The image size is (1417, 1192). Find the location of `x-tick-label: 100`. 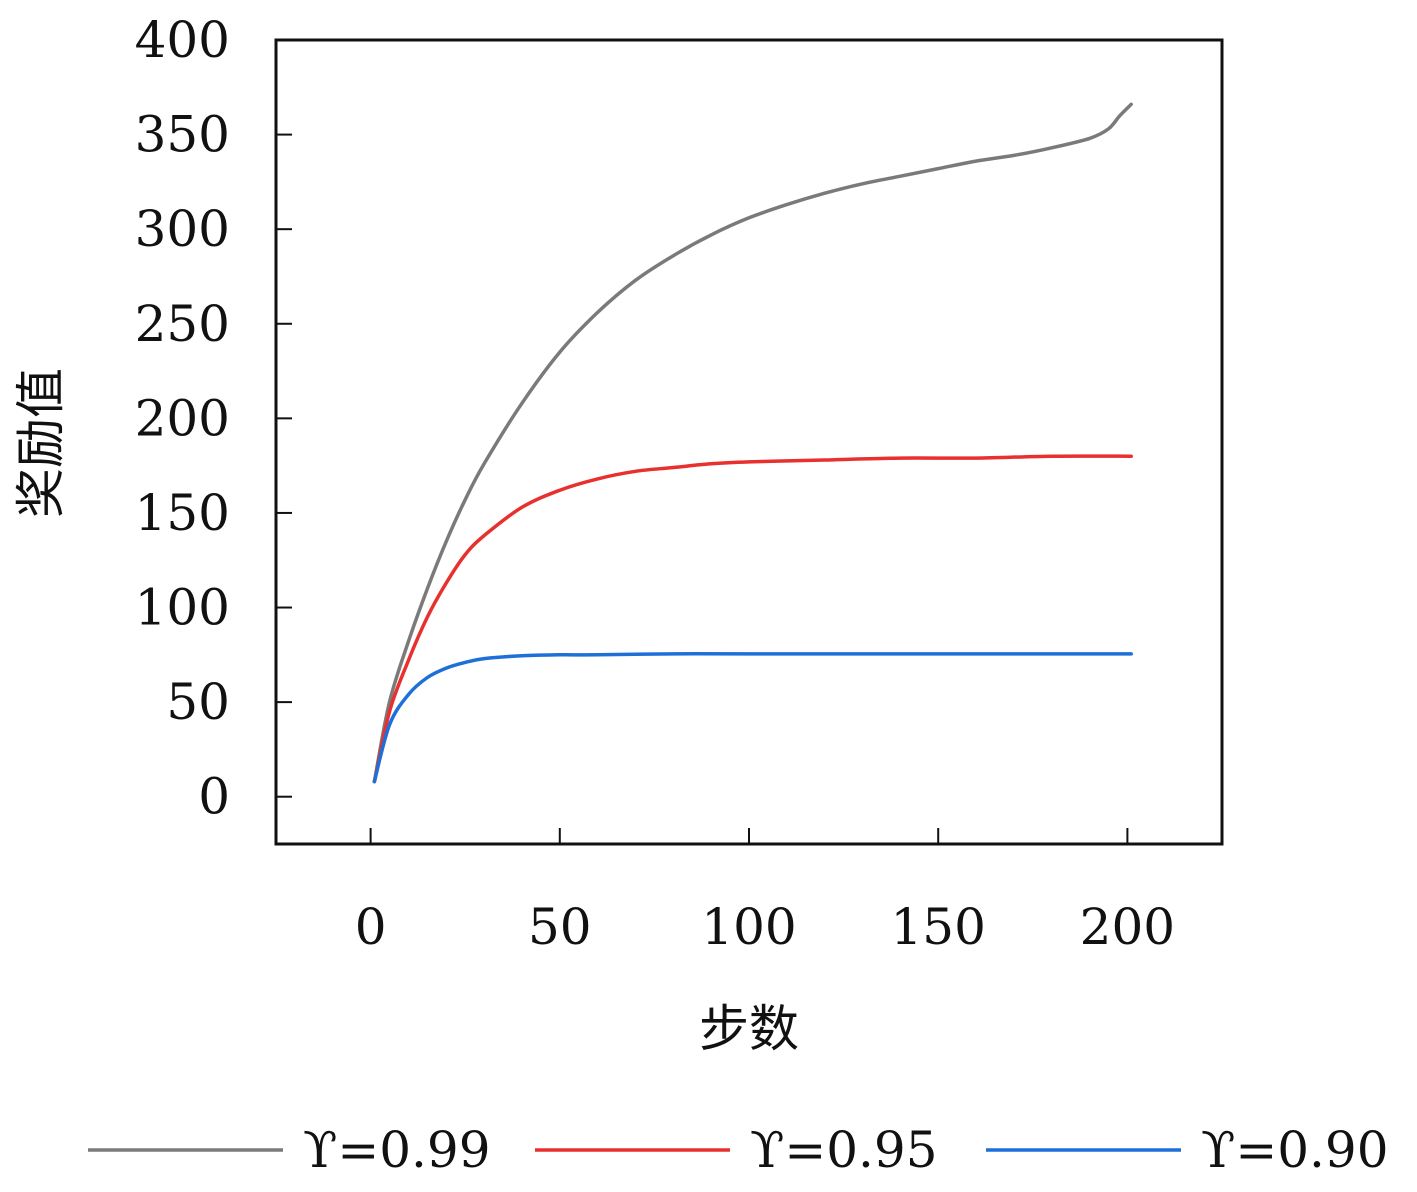

x-tick-label: 100 is located at coordinates (748, 927).